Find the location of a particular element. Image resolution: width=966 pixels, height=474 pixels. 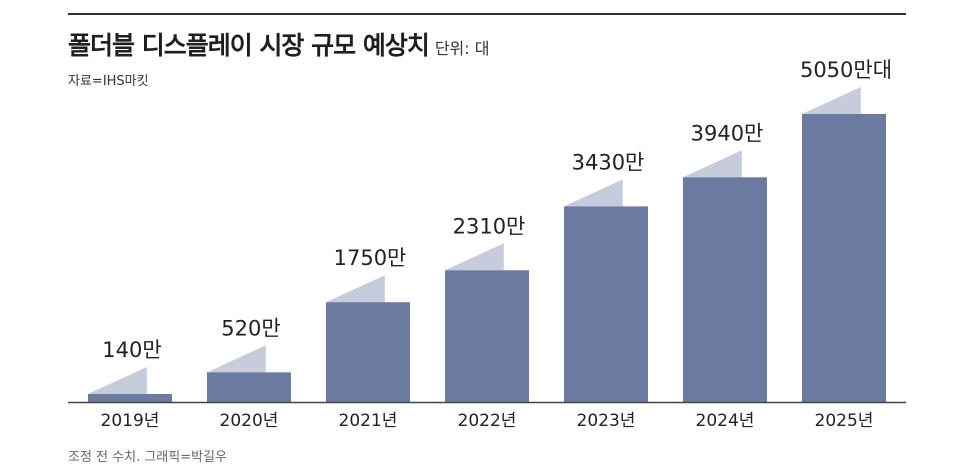

data-label: 140만 is located at coordinates (131, 350).